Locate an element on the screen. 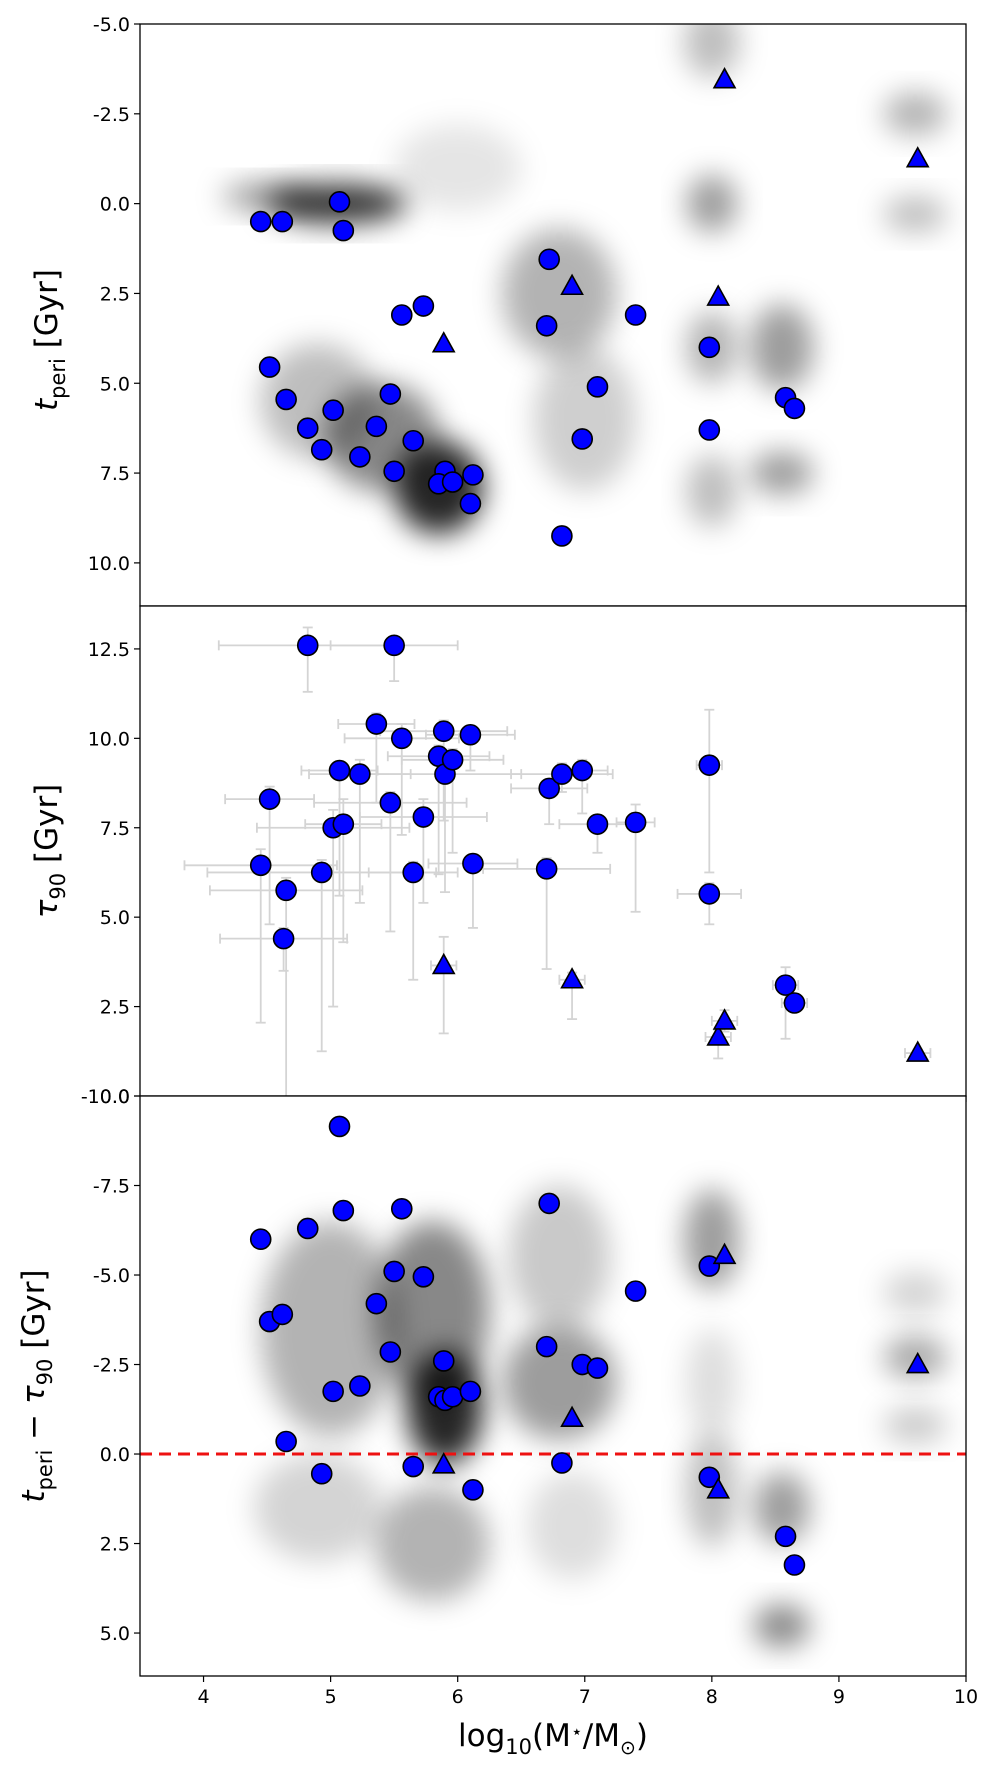 The height and width of the screenshot is (1775, 996). x-axis-label: log10(M⋆/M⊙) is located at coordinates (553, 1738).